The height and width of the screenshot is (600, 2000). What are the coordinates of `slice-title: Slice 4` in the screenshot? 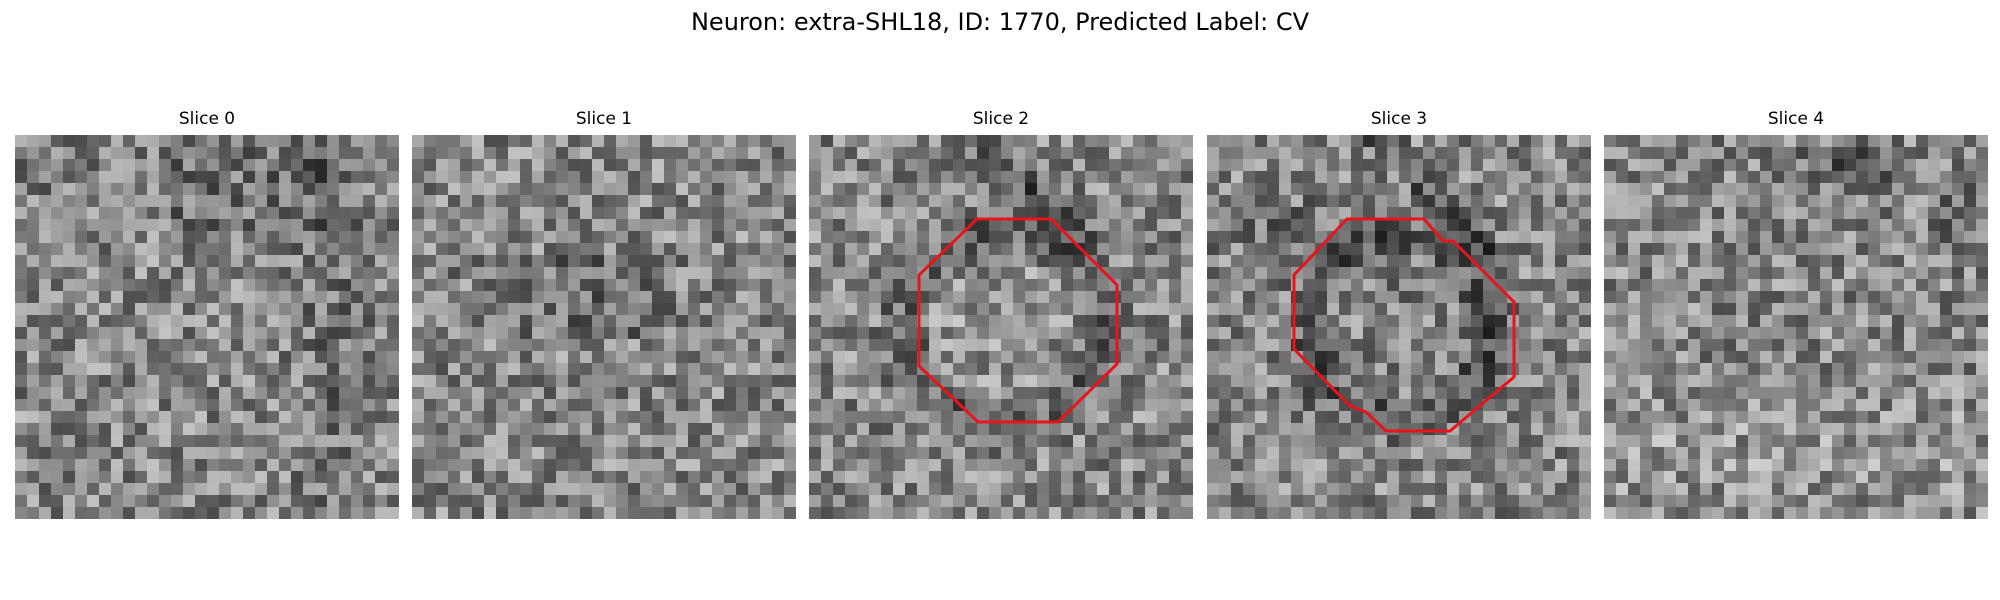 It's located at (1796, 119).